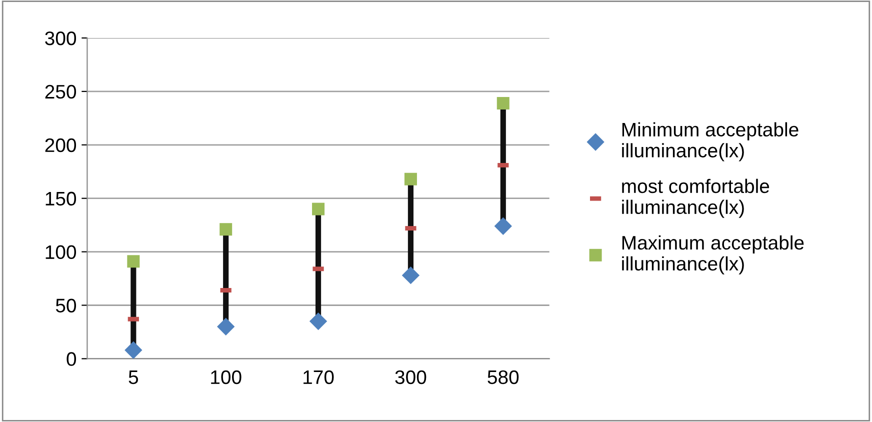  Describe the element at coordinates (710, 142) in the screenshot. I see `legend-label: Minimum acceptable illuminance(lx)` at that location.